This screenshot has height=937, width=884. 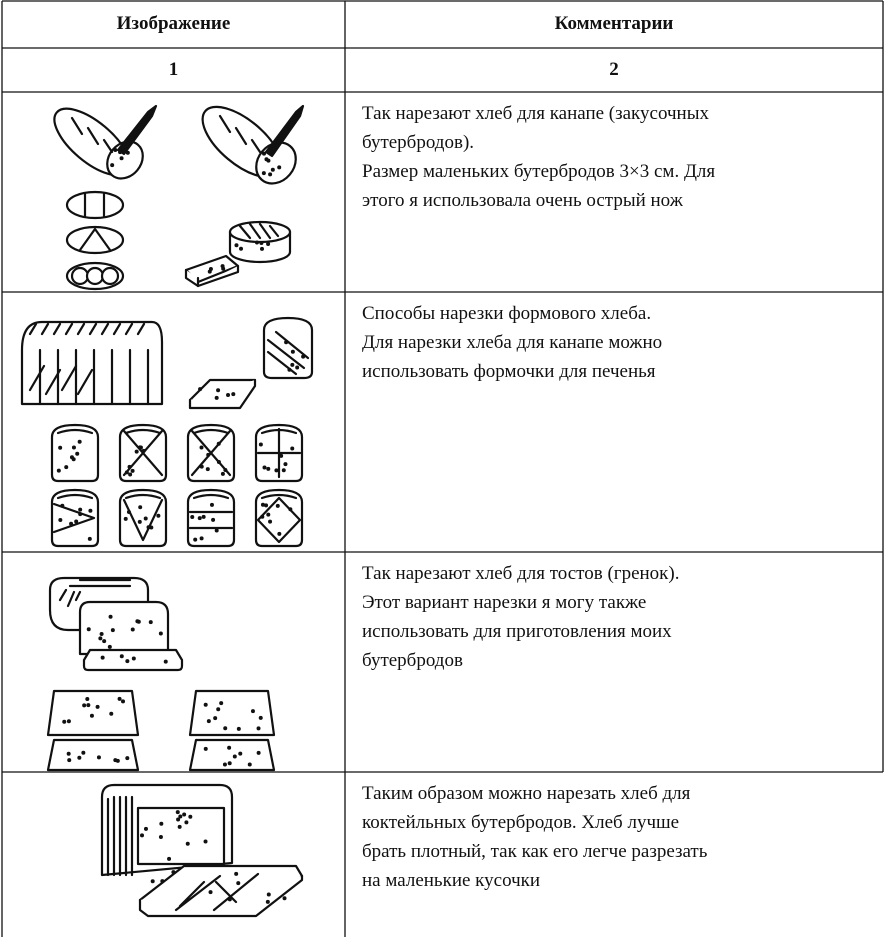 What do you see at coordinates (412, 660) in the screenshot?
I see `comment-line: бутербродов` at bounding box center [412, 660].